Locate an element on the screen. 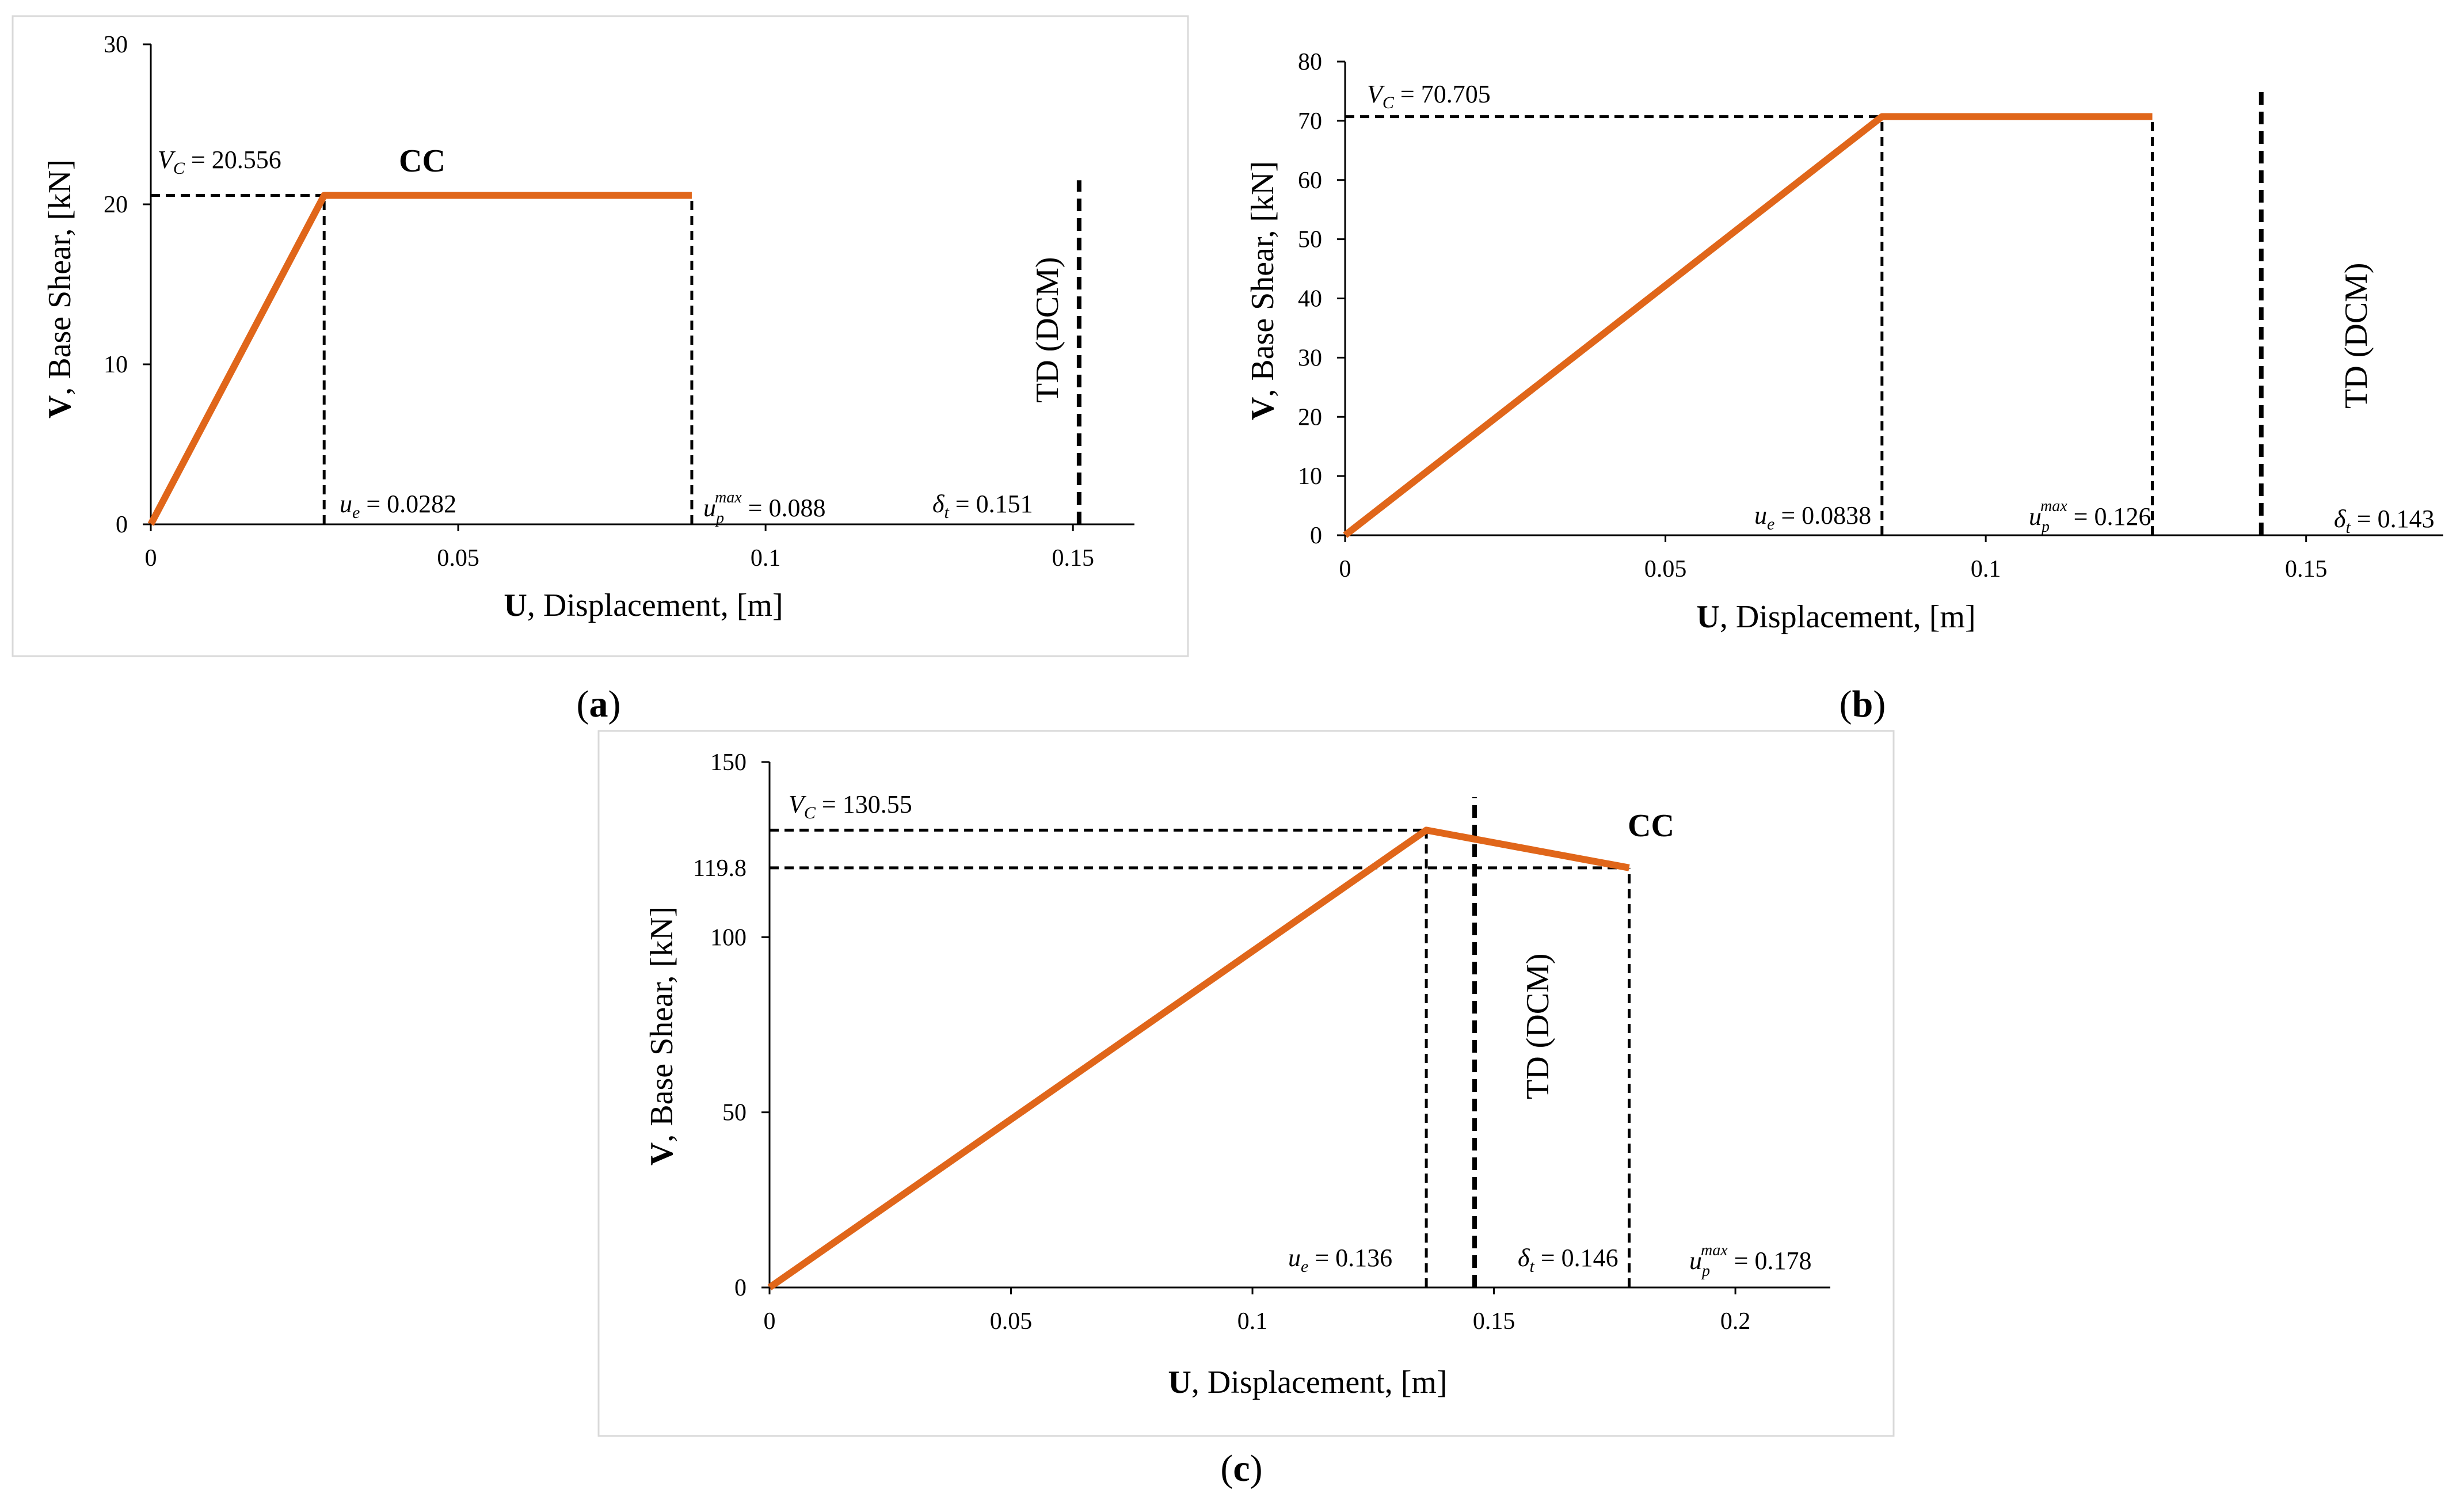 Image resolution: width=2464 pixels, height=1501 pixels. panel-a-vc-label: VC = 20.556 is located at coordinates (219, 162).